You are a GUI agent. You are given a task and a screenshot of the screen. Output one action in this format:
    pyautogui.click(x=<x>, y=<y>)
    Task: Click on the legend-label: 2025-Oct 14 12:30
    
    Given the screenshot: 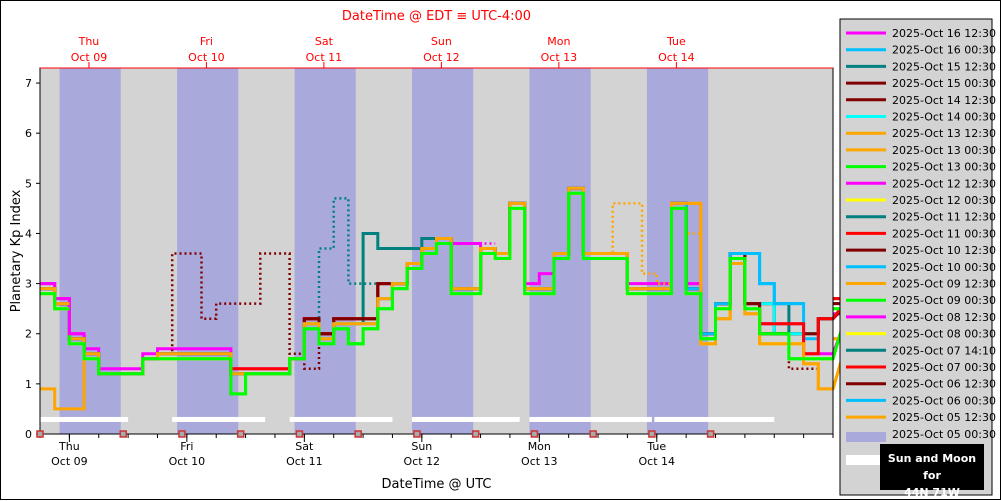 What is the action you would take?
    pyautogui.click(x=944, y=100)
    